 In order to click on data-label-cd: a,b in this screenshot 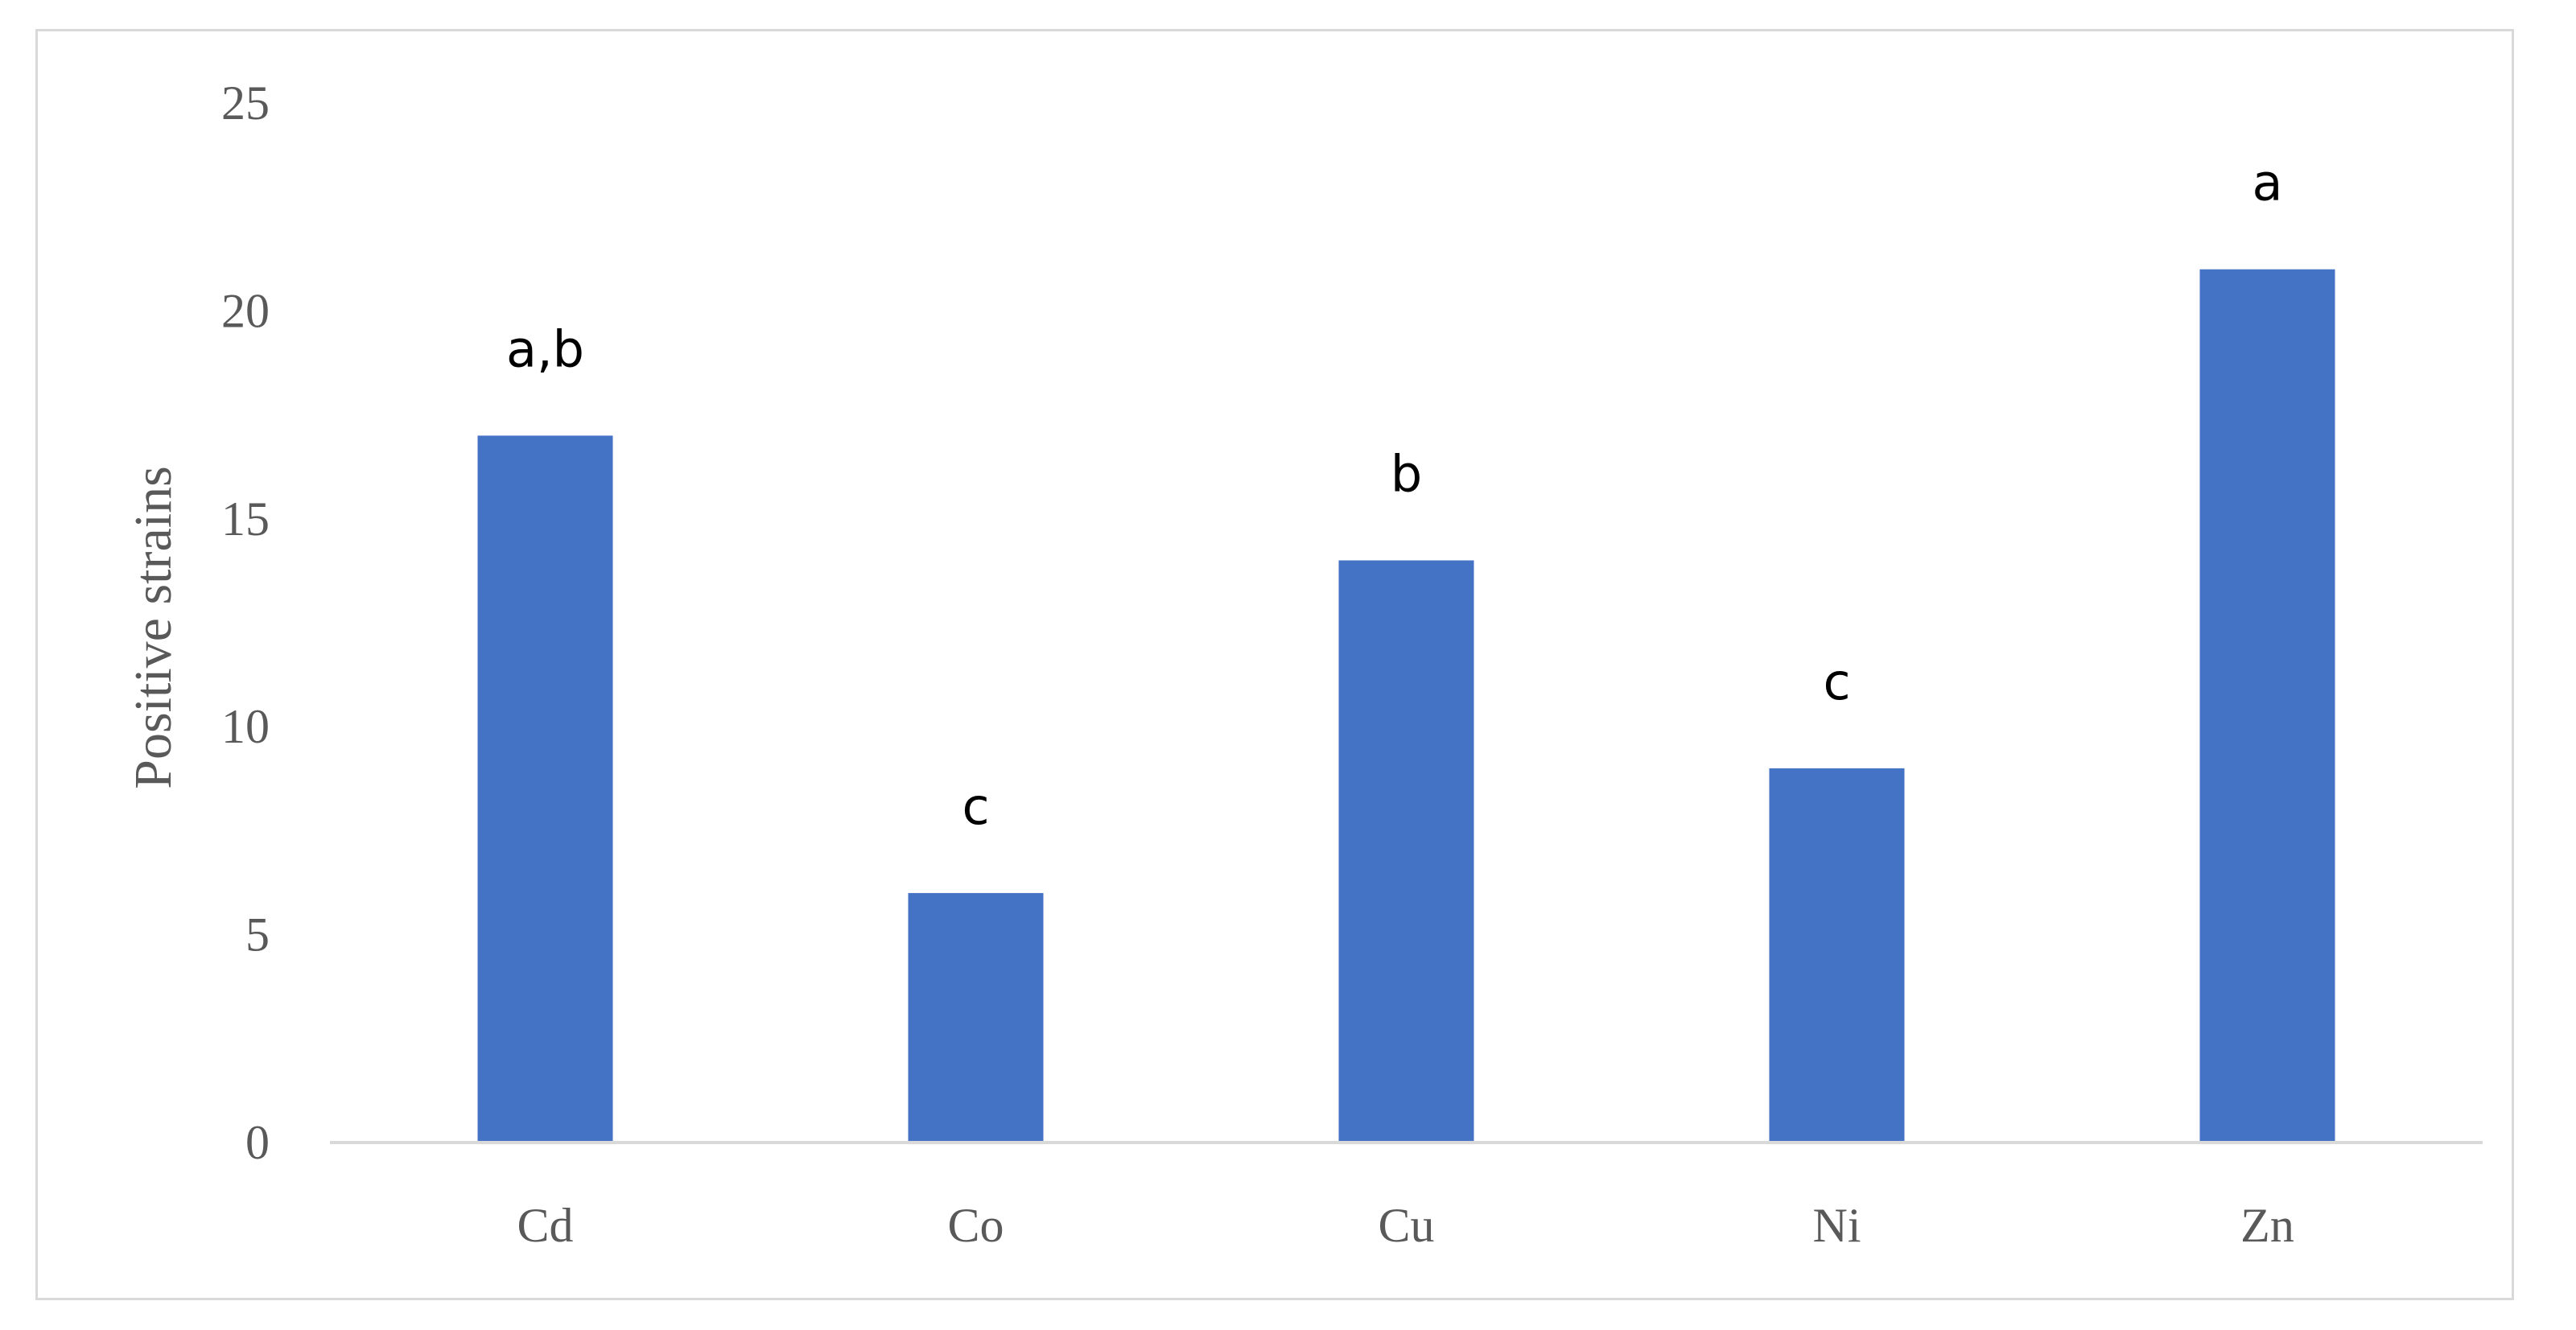, I will do `click(545, 348)`.